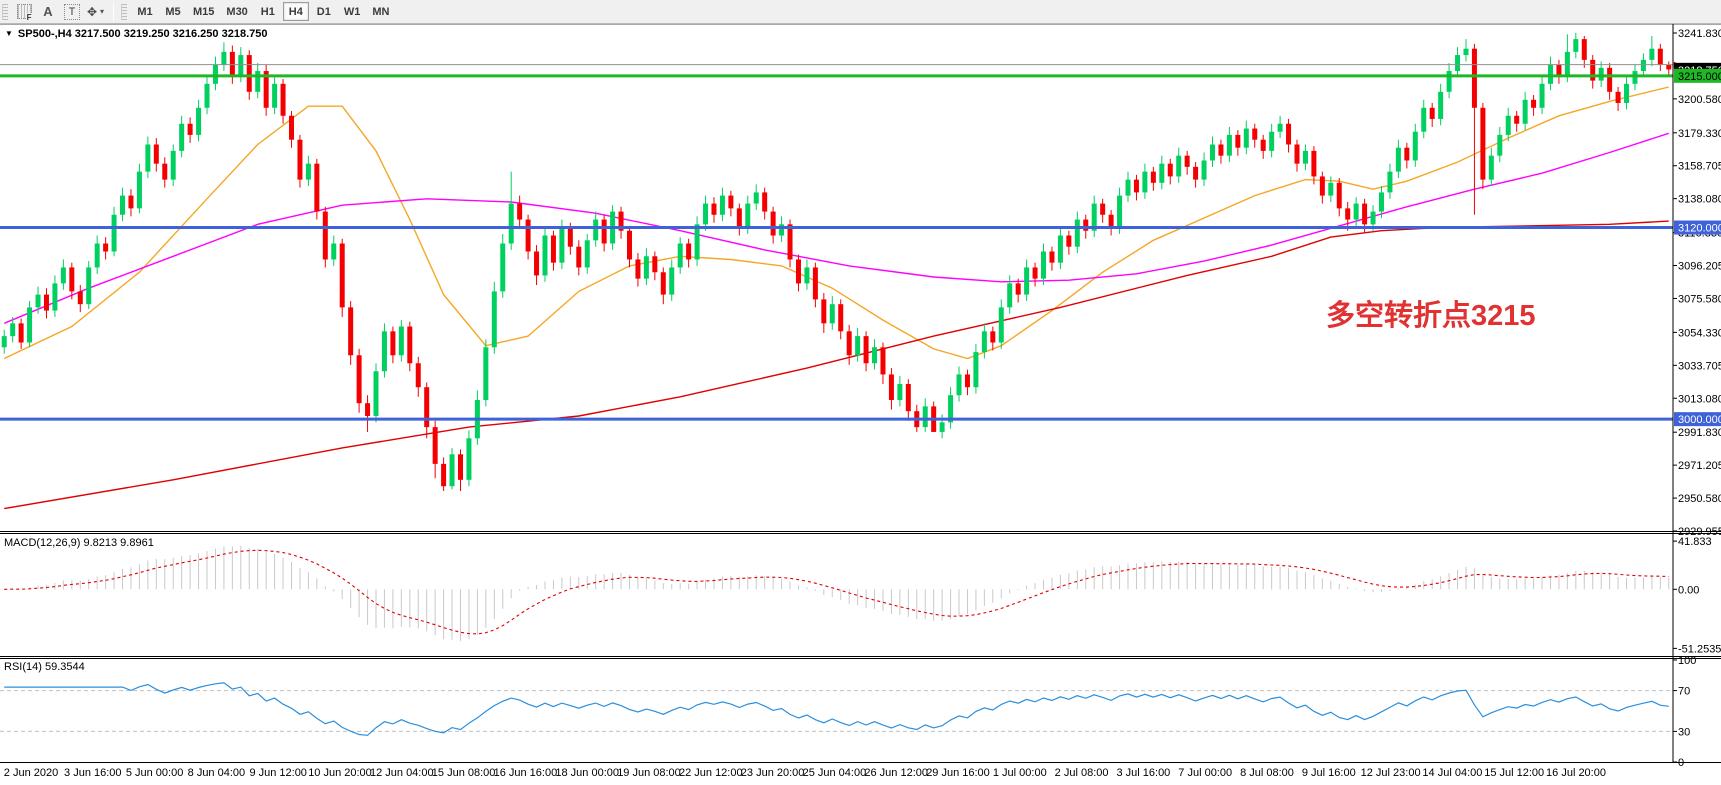  Describe the element at coordinates (155, 773) in the screenshot. I see `svg-text: 5 Jun 00:00` at that location.